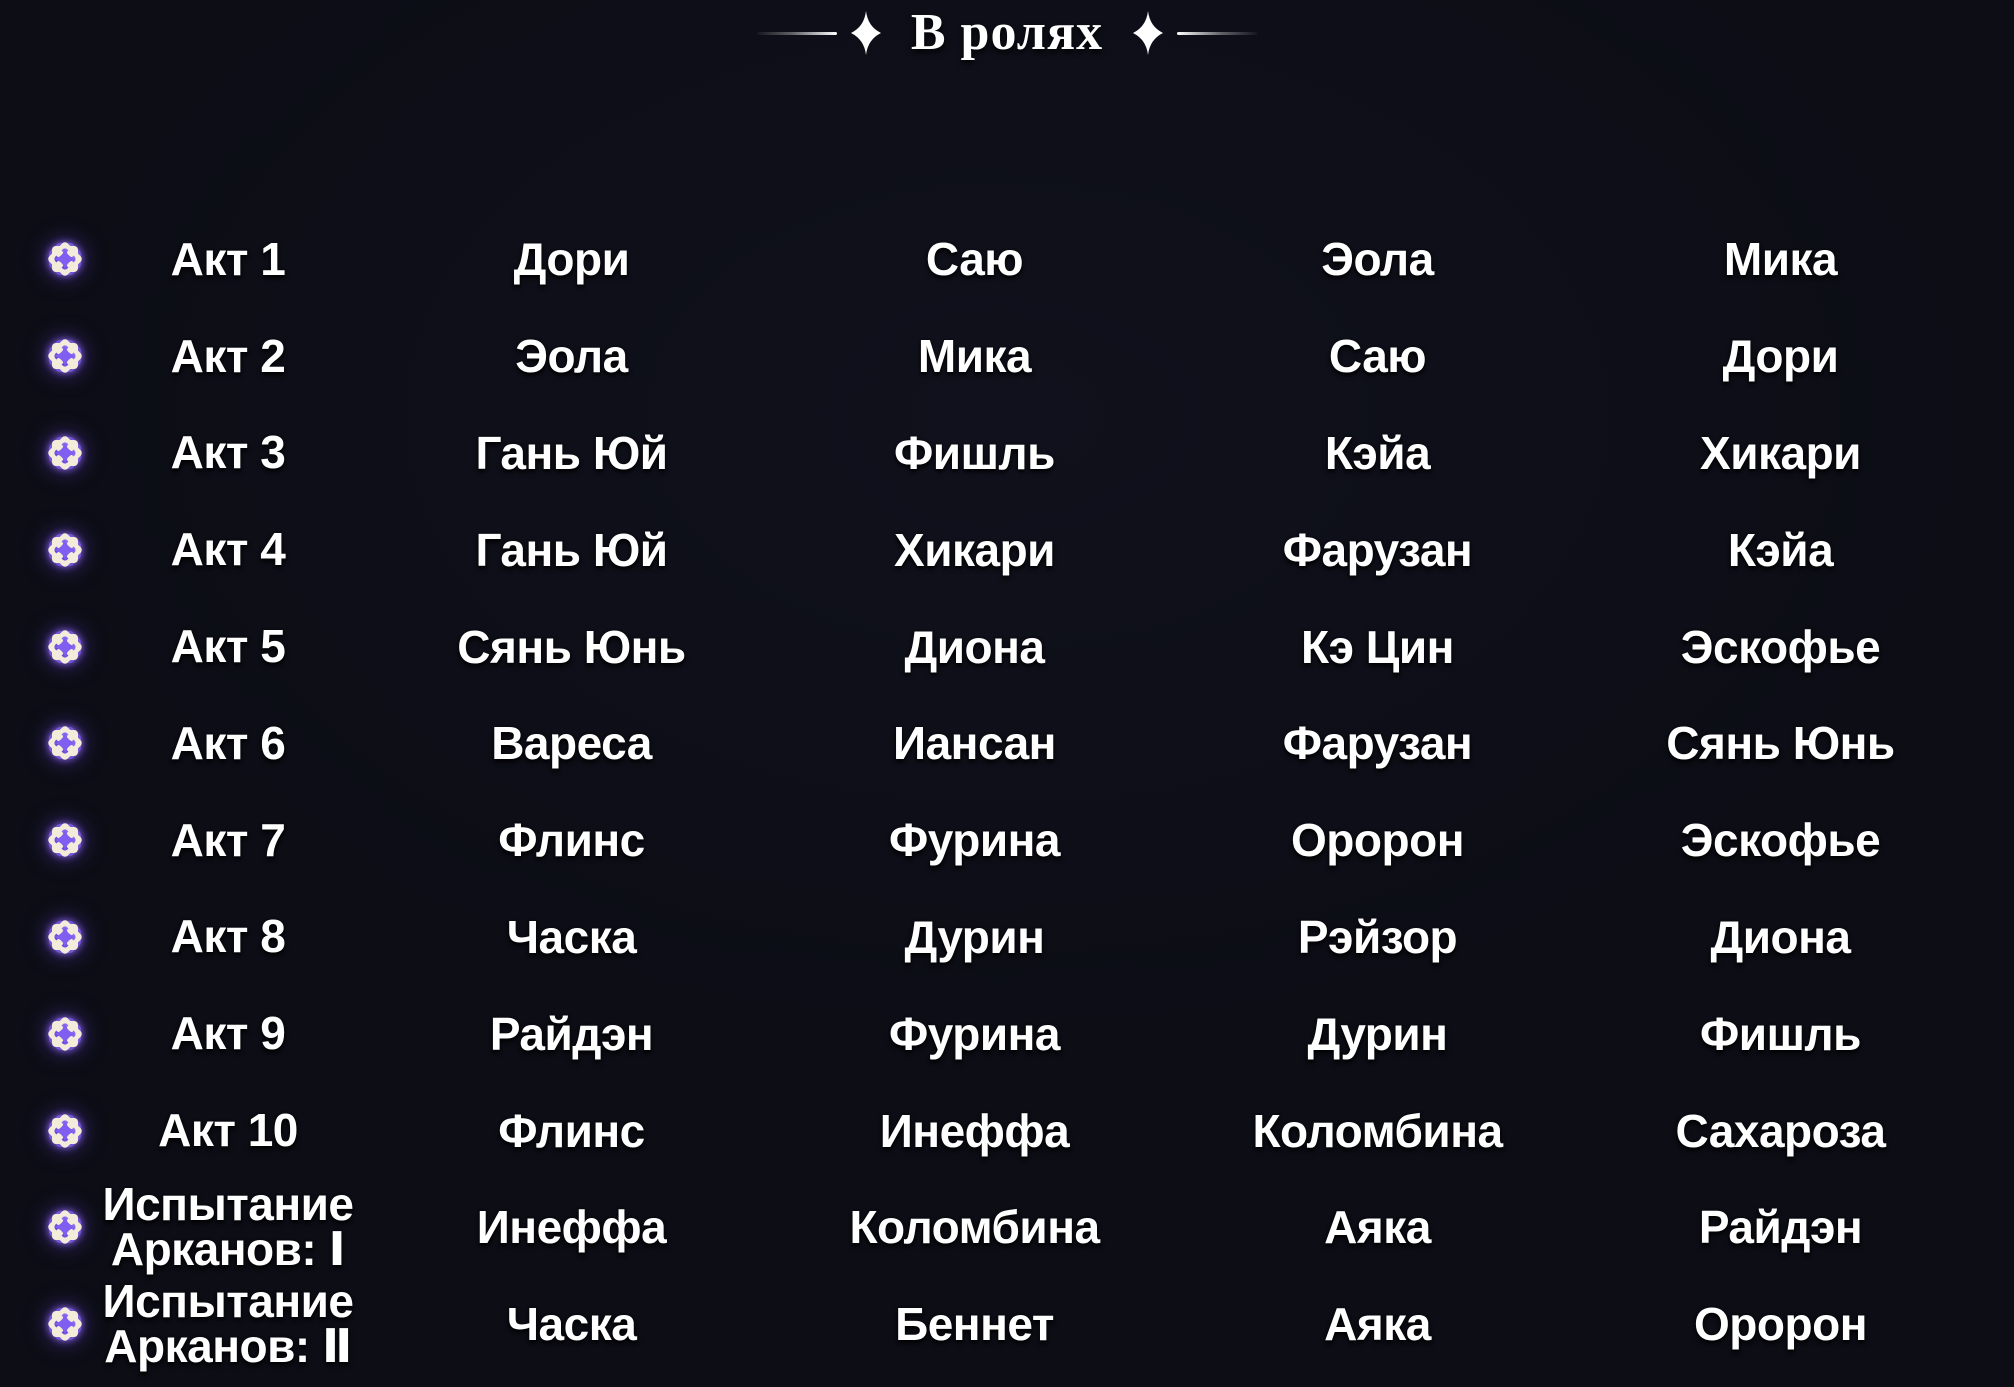 The height and width of the screenshot is (1387, 2014). I want to click on act-line: Акт 5, so click(228, 646).